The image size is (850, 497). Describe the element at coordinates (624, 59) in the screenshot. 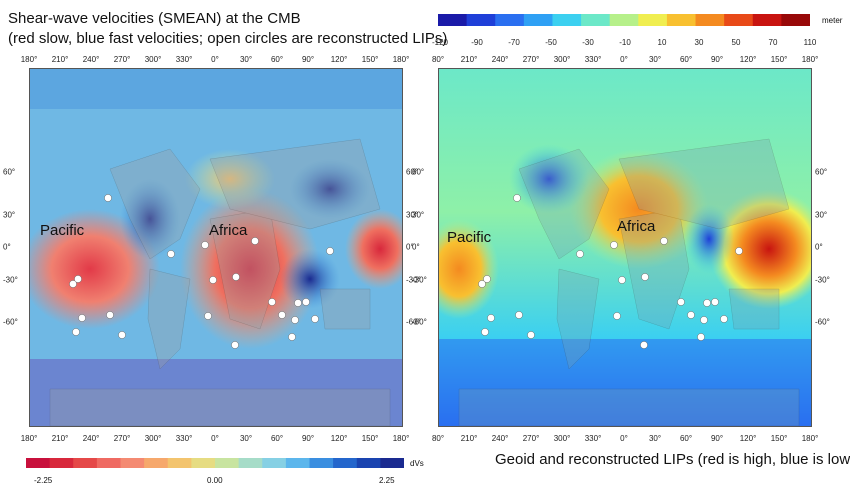

I see `right-lon-tick-top: 0°` at that location.